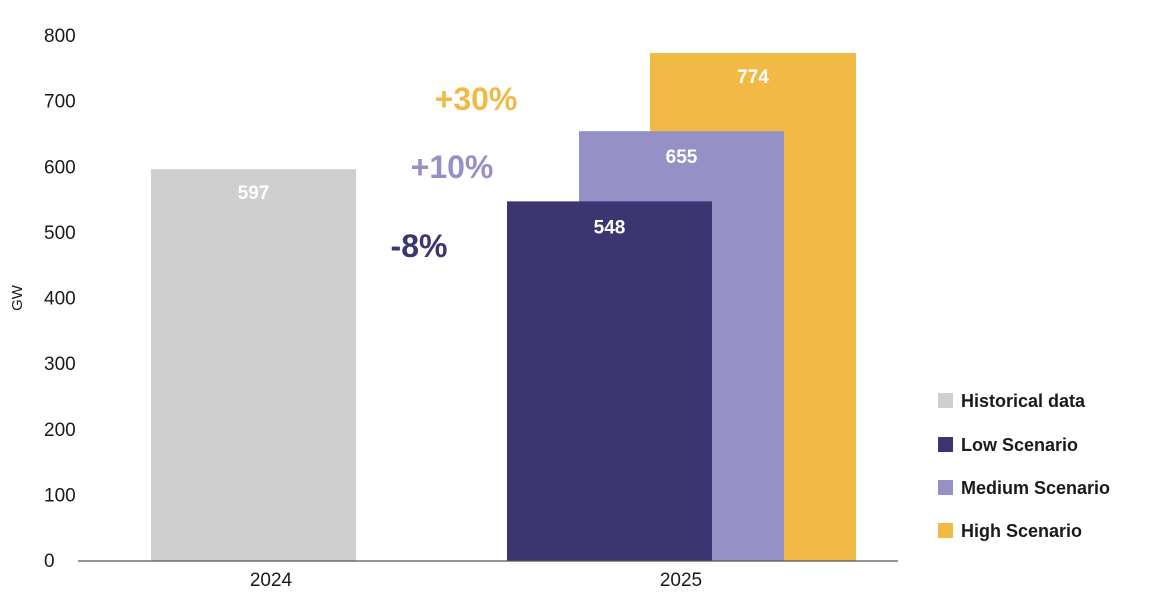  What do you see at coordinates (476, 99) in the screenshot?
I see `change-label-high: +30%` at bounding box center [476, 99].